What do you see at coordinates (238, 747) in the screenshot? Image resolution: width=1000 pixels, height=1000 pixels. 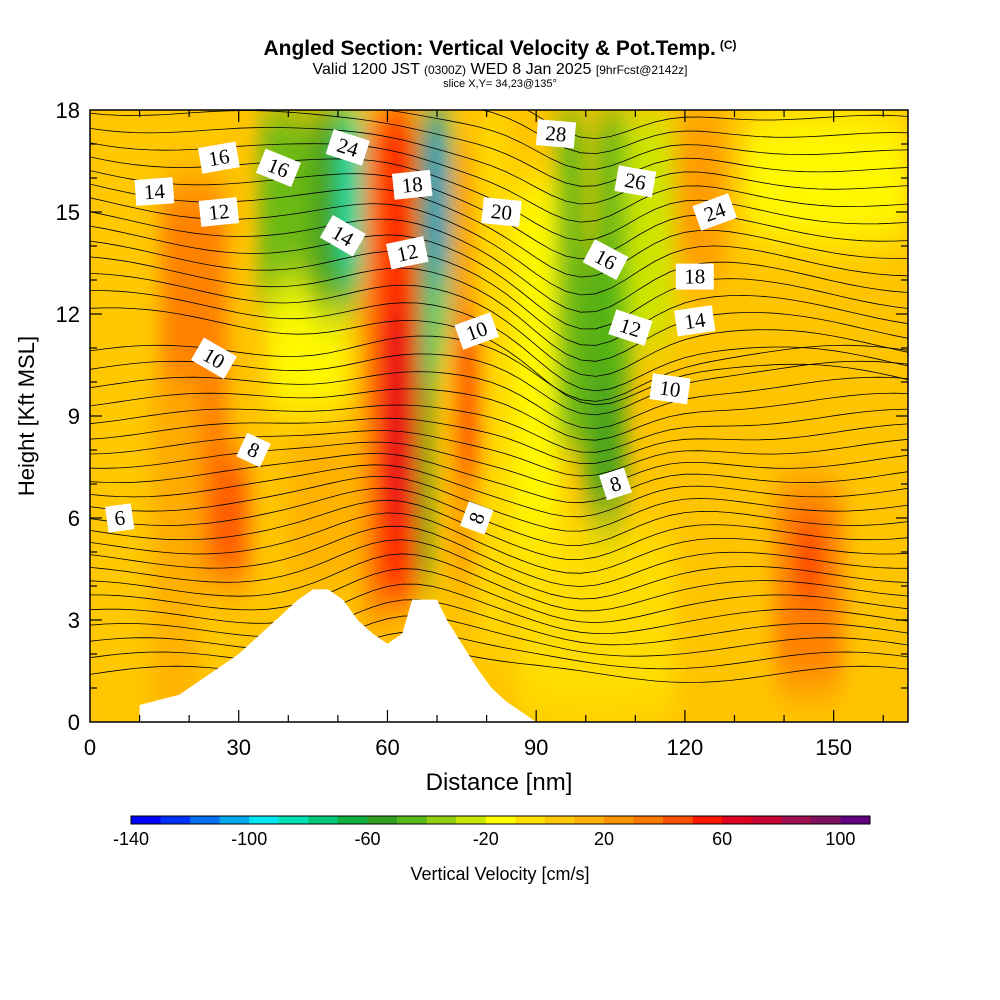 I see `x-tick-label: 30` at bounding box center [238, 747].